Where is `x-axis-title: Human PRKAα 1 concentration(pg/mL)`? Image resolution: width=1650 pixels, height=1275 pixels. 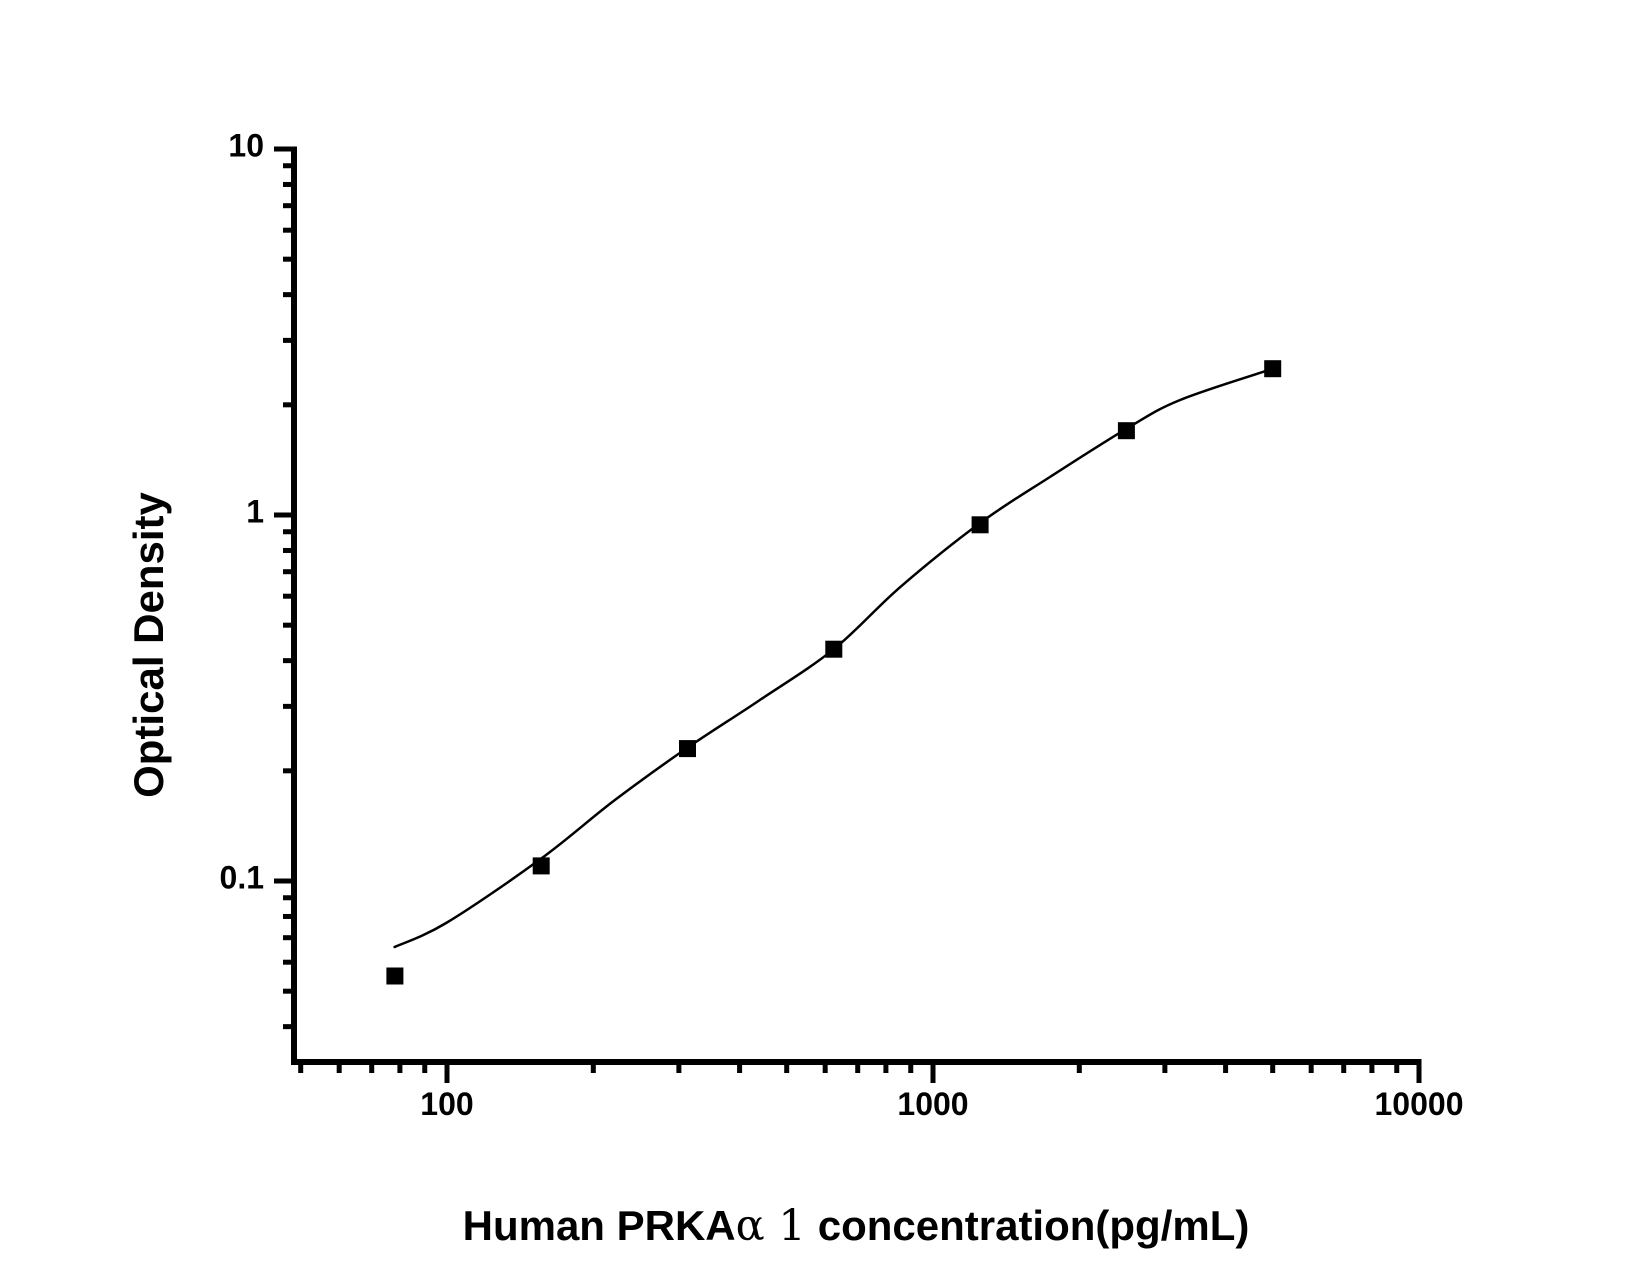 x-axis-title: Human PRKAα 1 concentration(pg/mL) is located at coordinates (856, 1226).